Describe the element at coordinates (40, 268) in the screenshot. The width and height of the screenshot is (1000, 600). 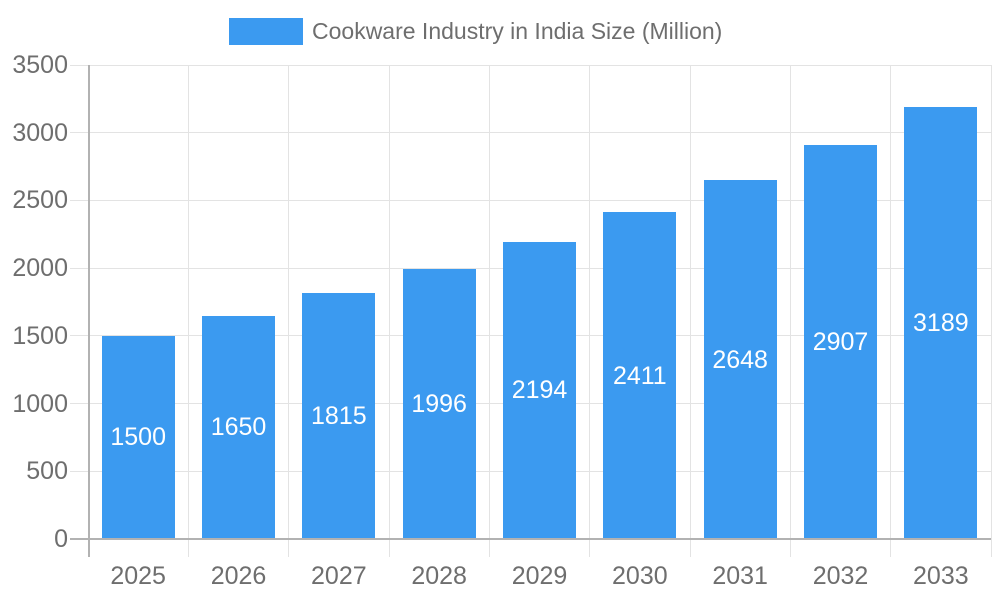
I see `y-tick-label: 2000` at that location.